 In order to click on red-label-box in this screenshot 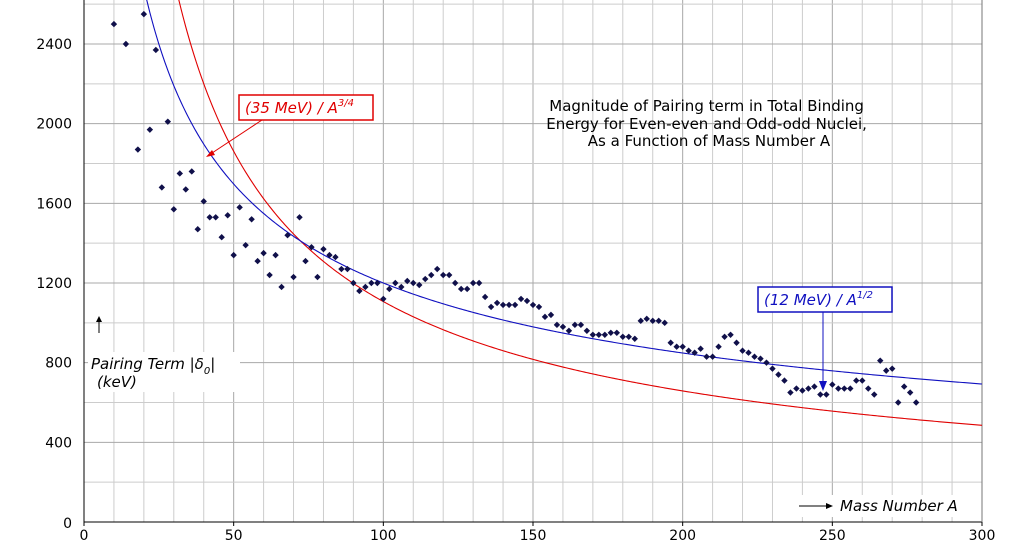, I will do `click(306, 107)`.